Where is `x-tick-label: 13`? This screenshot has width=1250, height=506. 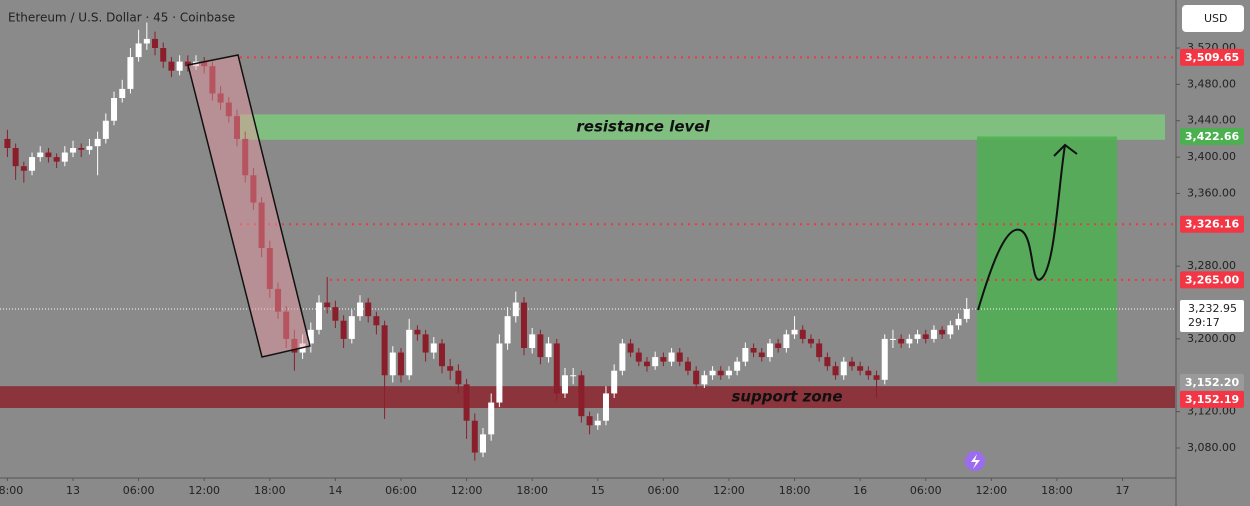
x-tick-label: 13 is located at coordinates (73, 490).